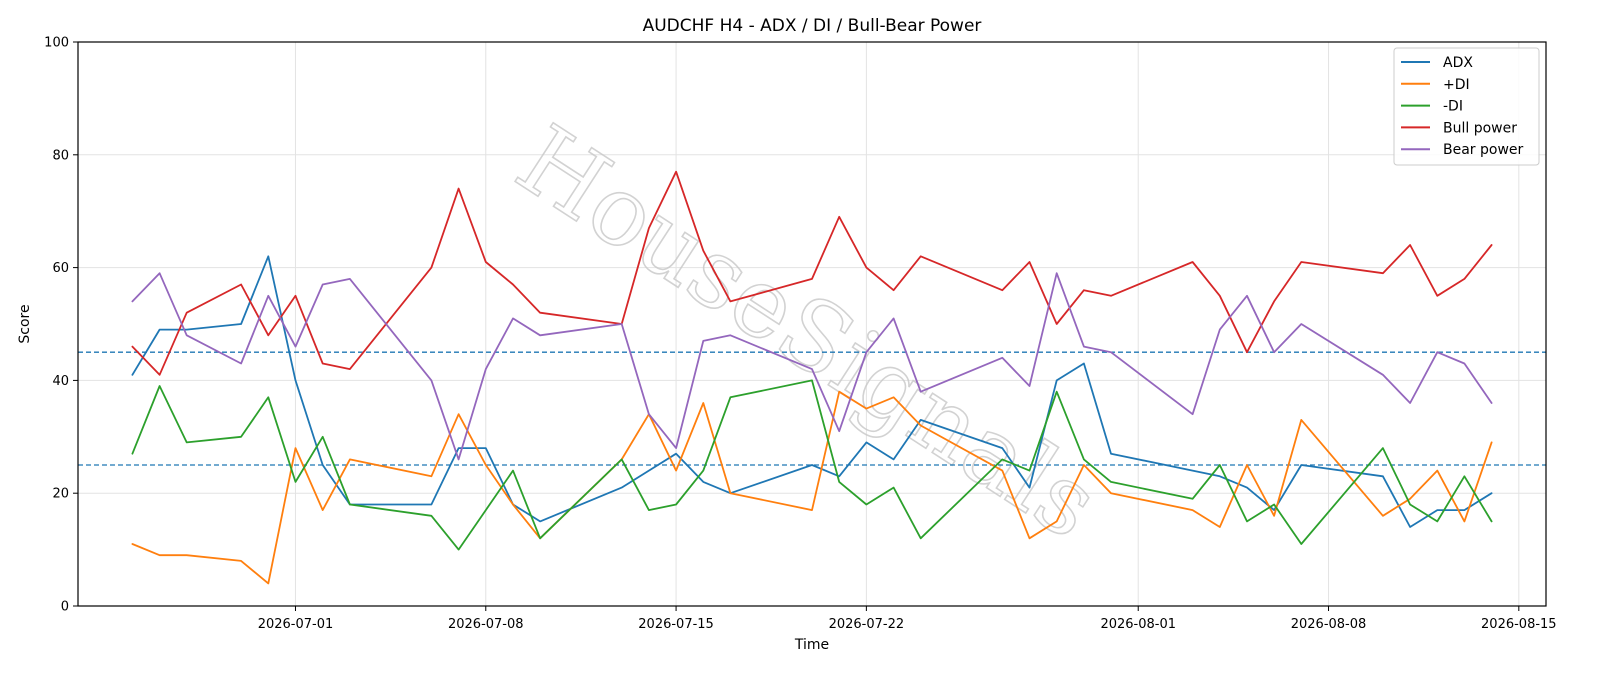 Image resolution: width=1600 pixels, height=686 pixels. Describe the element at coordinates (60, 494) in the screenshot. I see `y-tick-label: 20` at that location.